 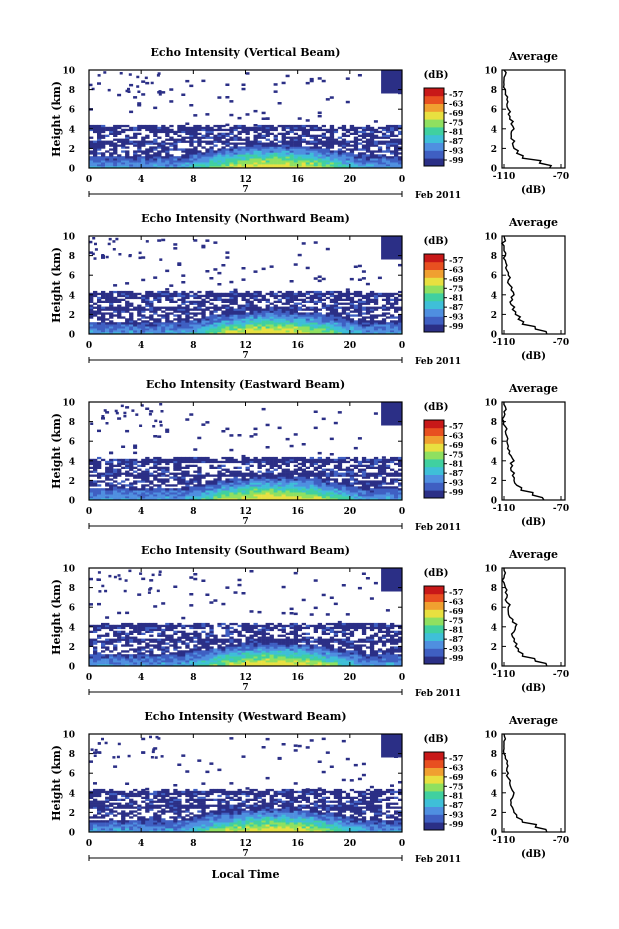 What do you see at coordinates (56, 783) in the screenshot?
I see `y-axis-label: Height (km)` at bounding box center [56, 783].